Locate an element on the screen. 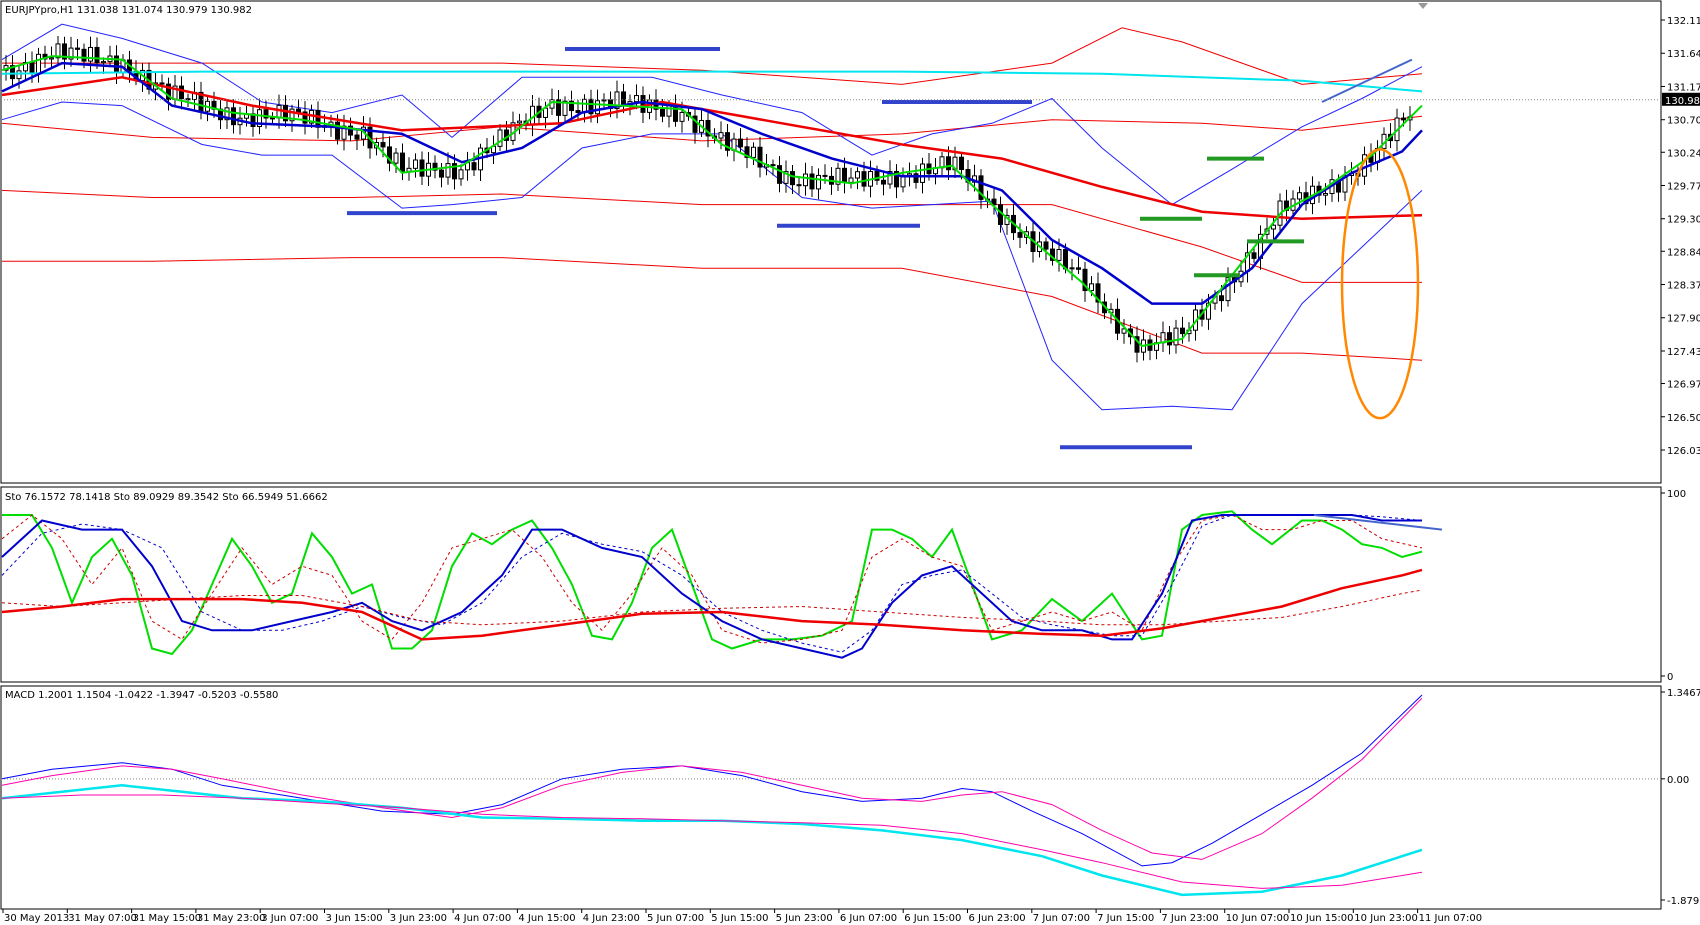 The width and height of the screenshot is (1700, 925). time-tick-label: 4 Jun 23:00 is located at coordinates (611, 918).